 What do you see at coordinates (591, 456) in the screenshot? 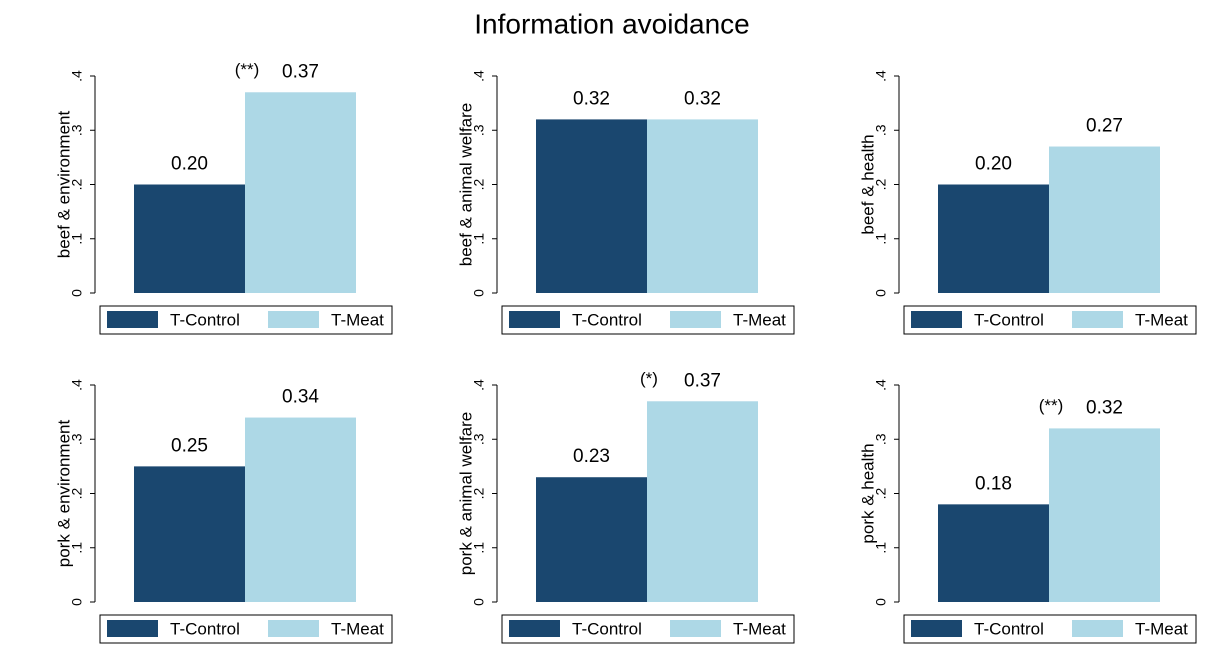
I see `value-label: 0.23` at bounding box center [591, 456].